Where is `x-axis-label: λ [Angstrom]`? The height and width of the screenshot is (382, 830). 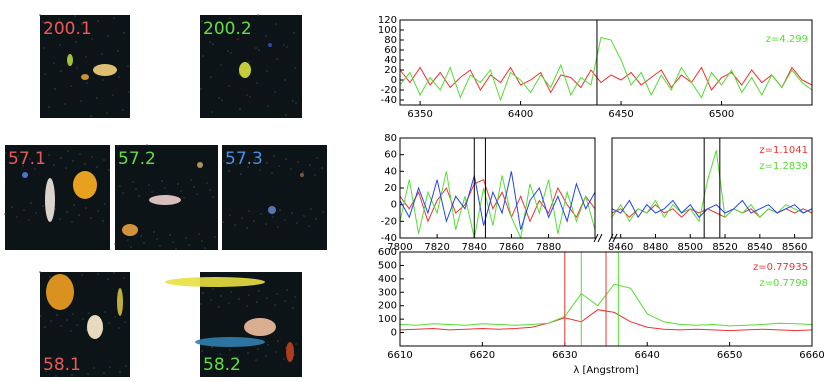 x-axis-label: λ [Angstrom] is located at coordinates (605, 370).